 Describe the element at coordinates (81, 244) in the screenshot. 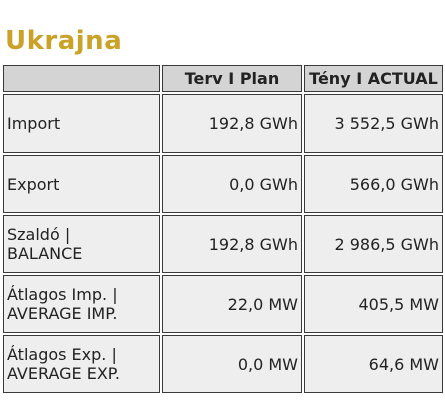

I see `row-label: Szaldó | BALANCE` at that location.